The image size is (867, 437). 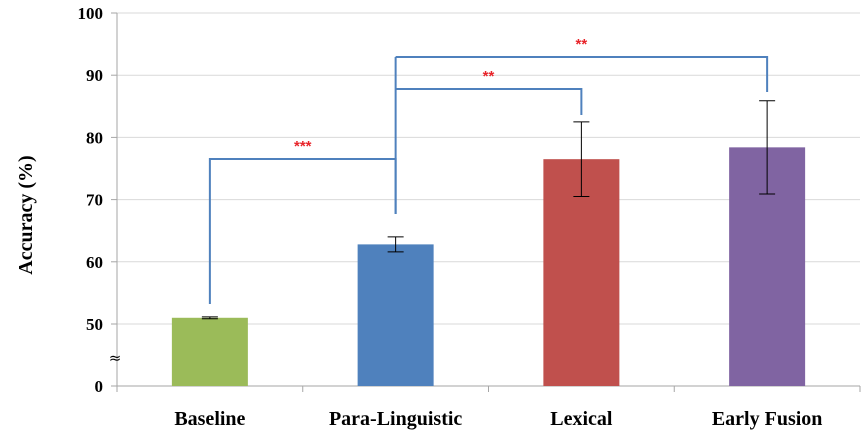 What do you see at coordinates (94, 75) in the screenshot?
I see `y-tick-label: 90` at bounding box center [94, 75].